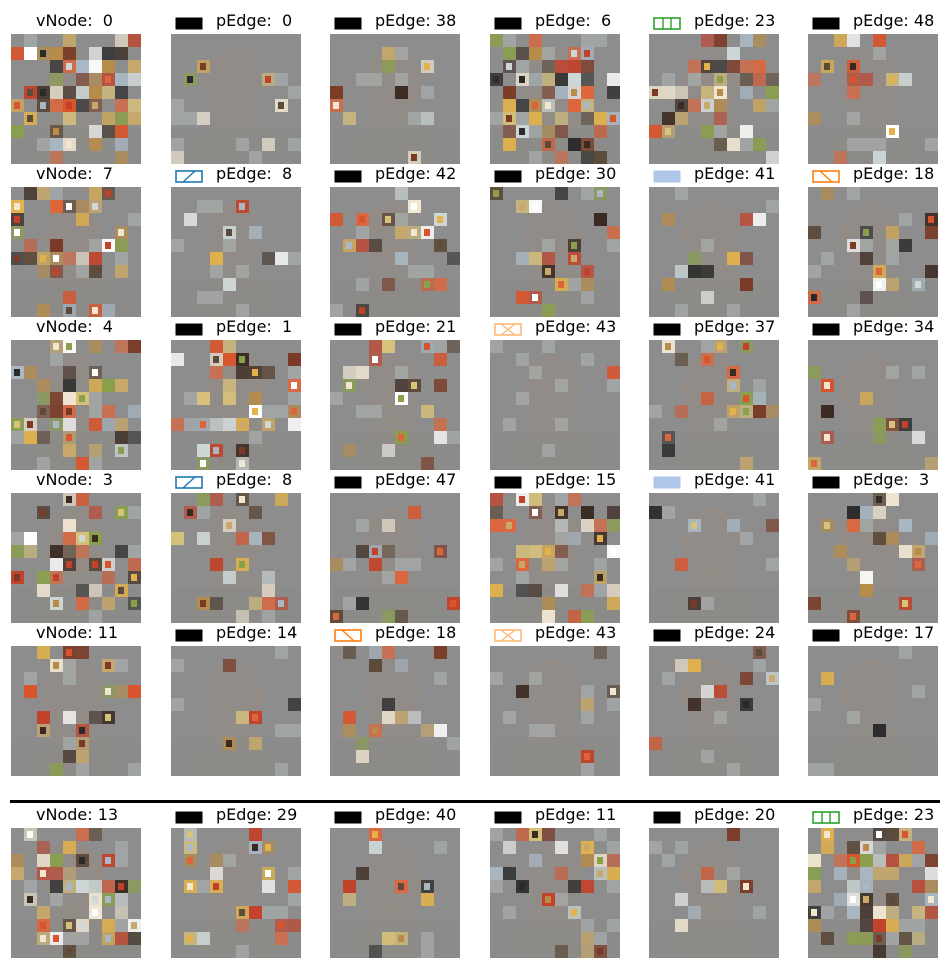  I want to click on vnode-title: vNode: 11, so click(77, 632).